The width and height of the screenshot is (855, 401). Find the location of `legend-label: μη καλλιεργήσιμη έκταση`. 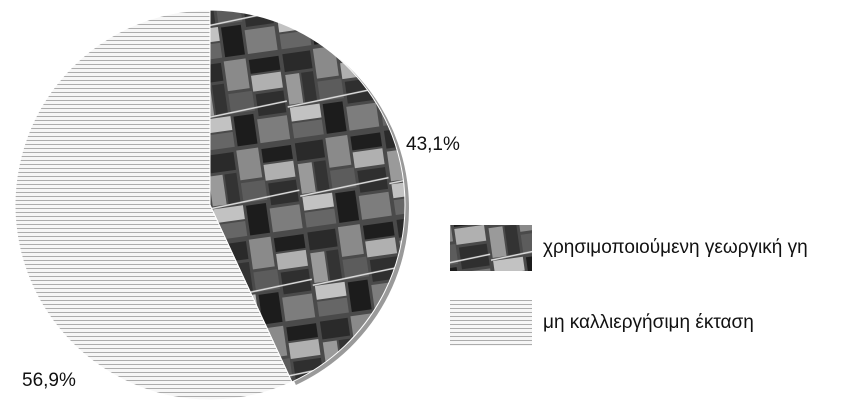

legend-label: μη καλλιεργήσιμη έκταση is located at coordinates (648, 322).